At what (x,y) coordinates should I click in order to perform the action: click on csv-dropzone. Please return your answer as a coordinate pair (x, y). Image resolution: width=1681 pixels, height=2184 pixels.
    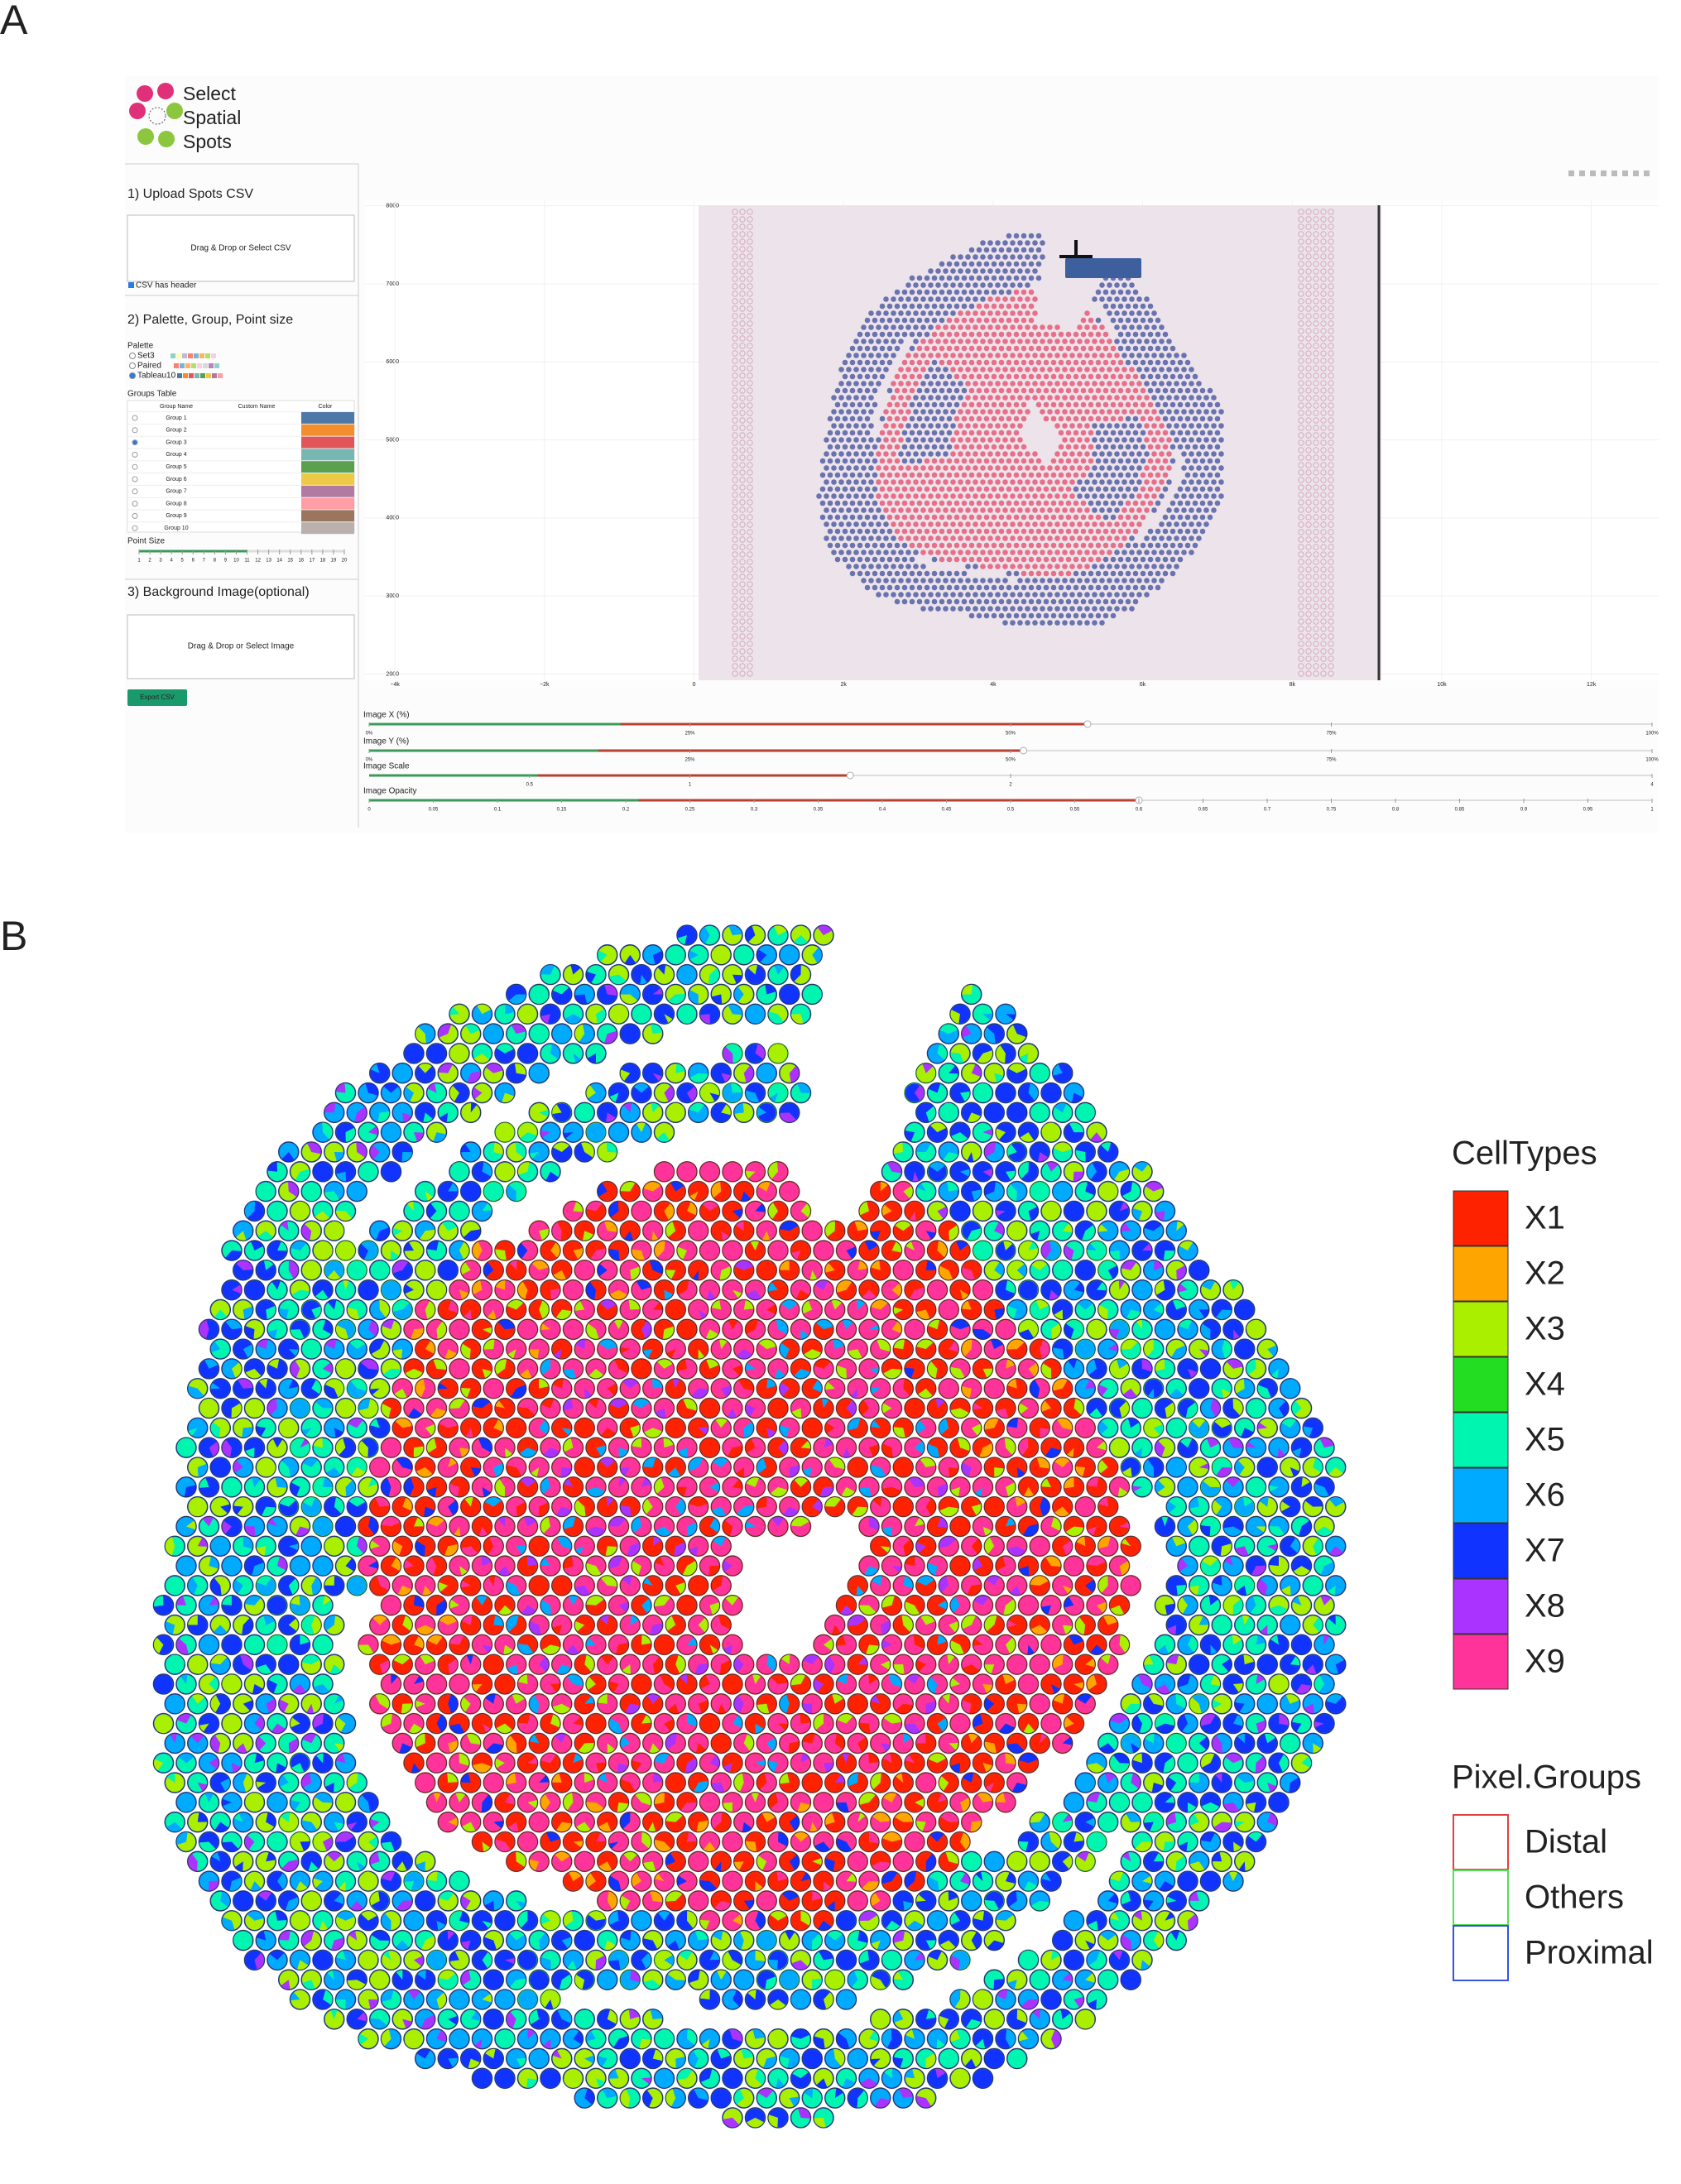
    Looking at the image, I should click on (241, 248).